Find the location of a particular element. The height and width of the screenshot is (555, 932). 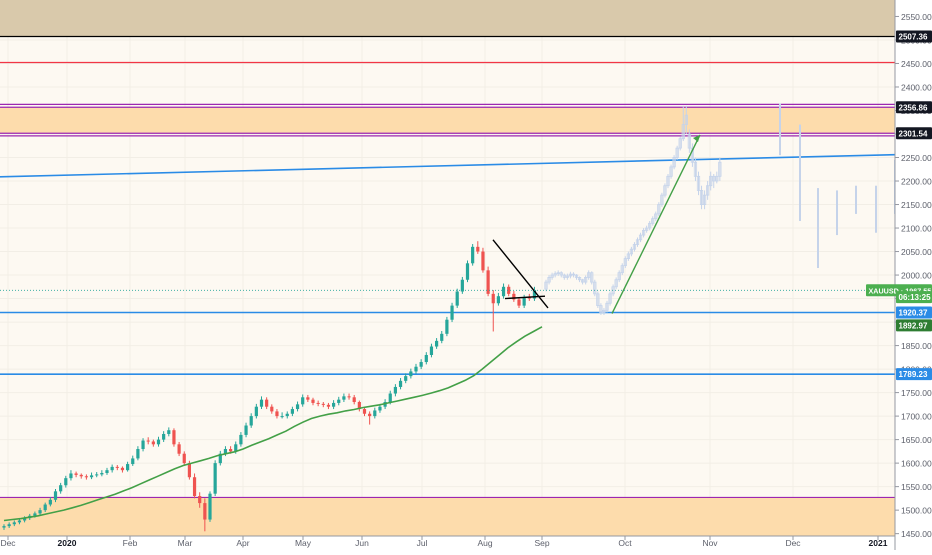

rising-blue-trendline is located at coordinates (448, 165).